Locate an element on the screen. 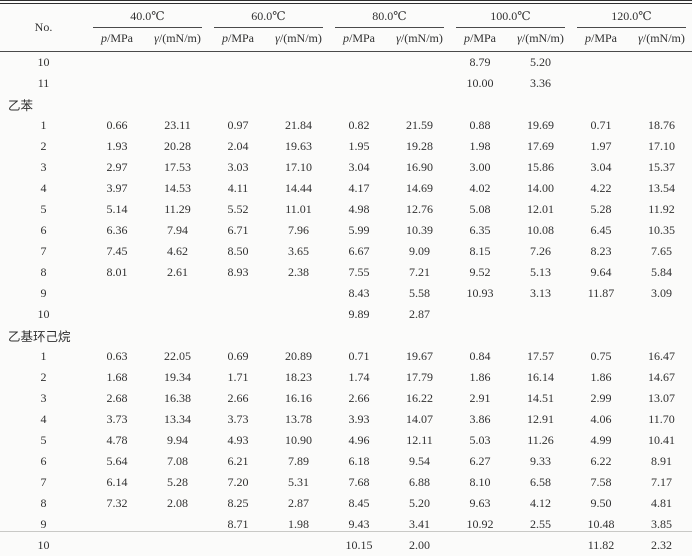 The width and height of the screenshot is (692, 556). surface-tension-value: 10.41 is located at coordinates (661, 440).